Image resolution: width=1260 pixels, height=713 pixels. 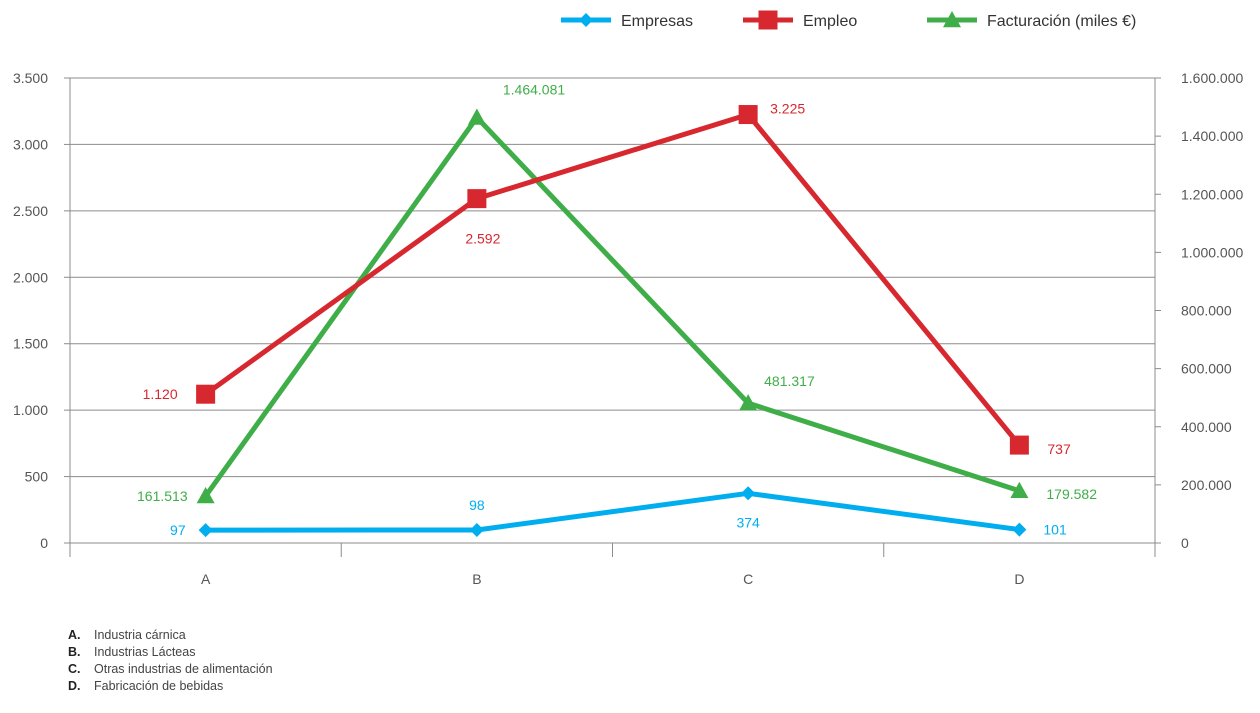 I want to click on data-label-empleo: 3.225, so click(x=787, y=109).